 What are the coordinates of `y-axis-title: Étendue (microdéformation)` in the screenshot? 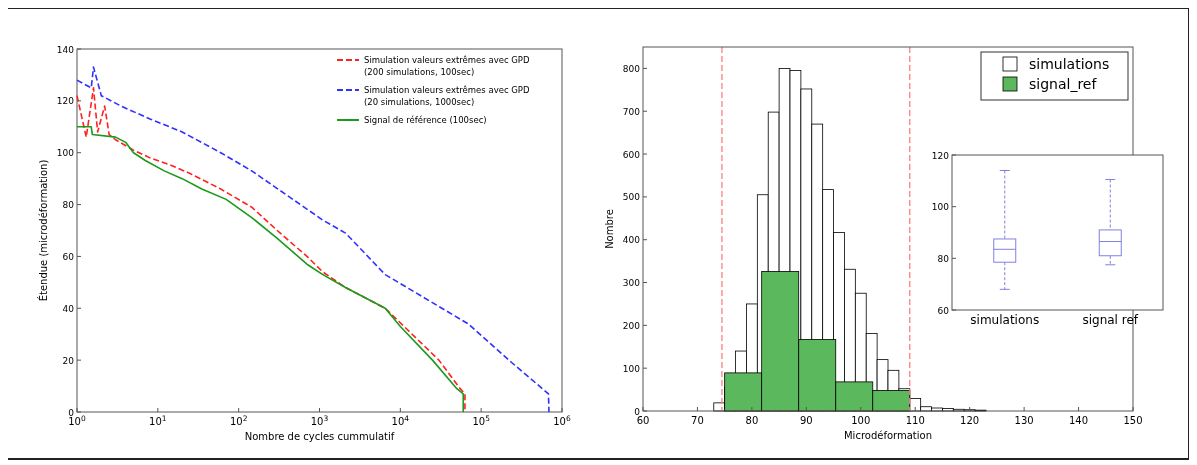 It's located at (43, 230).